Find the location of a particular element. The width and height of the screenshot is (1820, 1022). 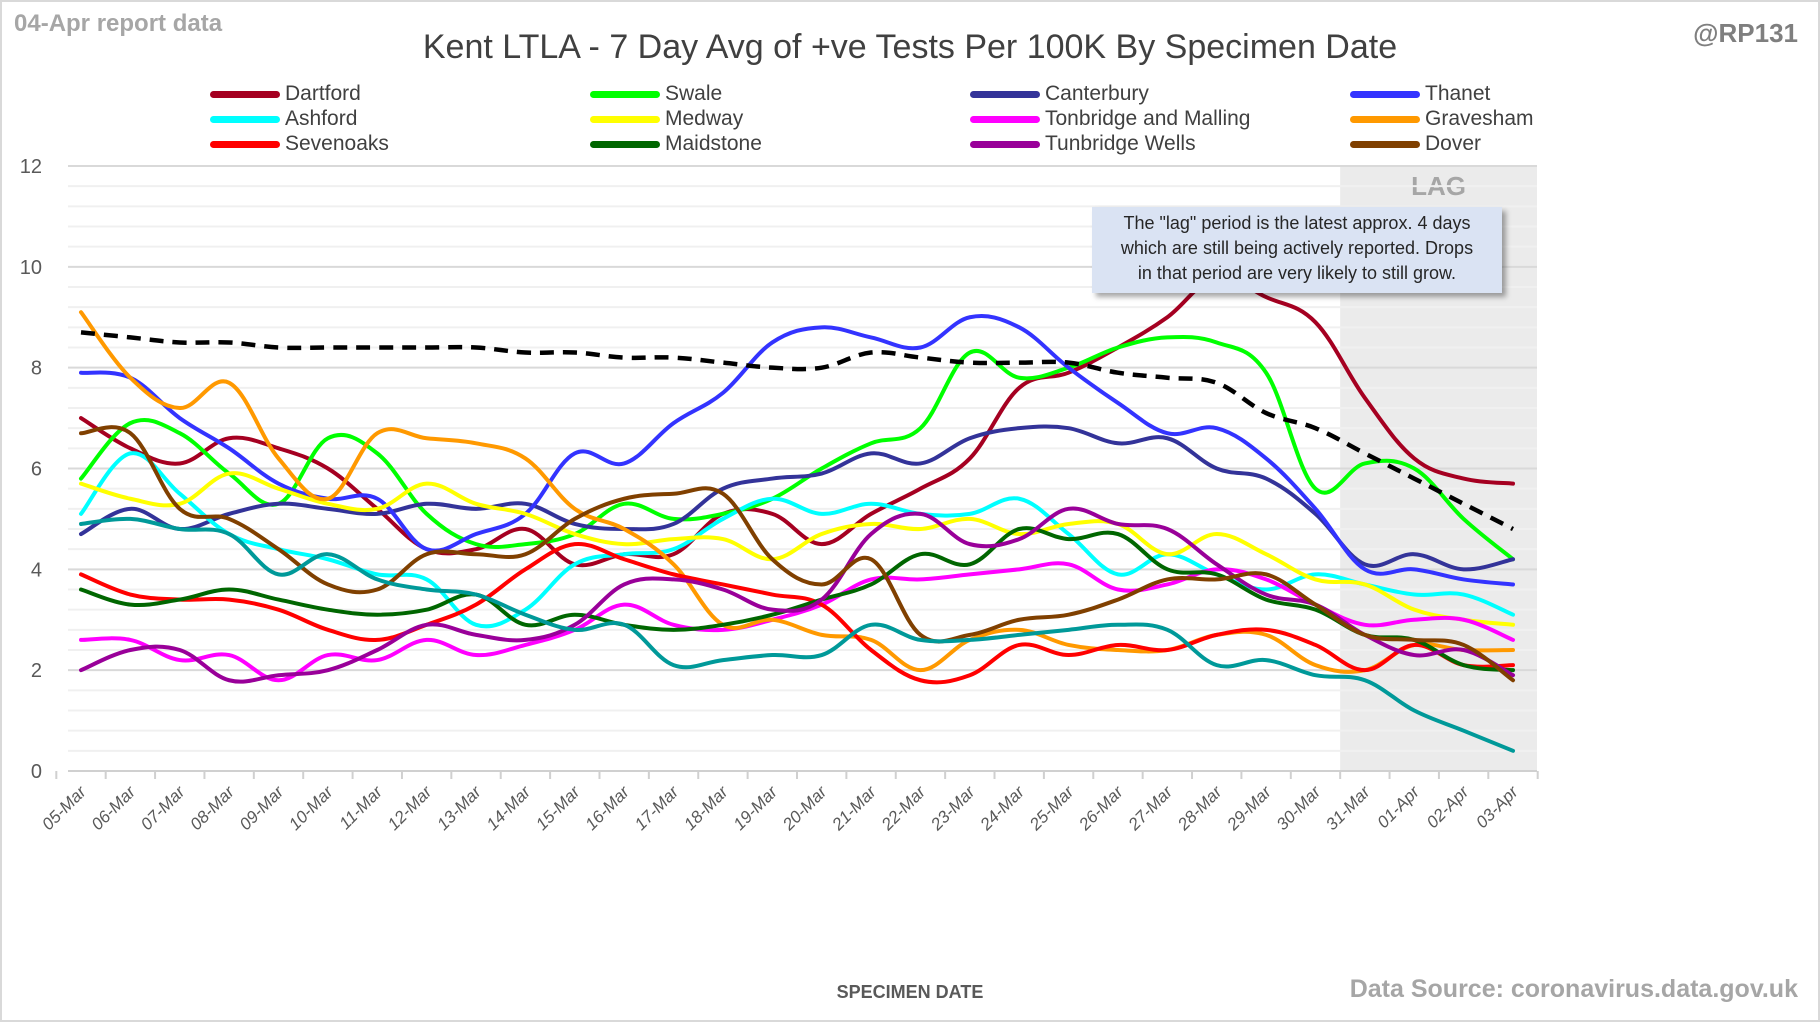

x-tick-label: 29-Mar is located at coordinates (1249, 807).